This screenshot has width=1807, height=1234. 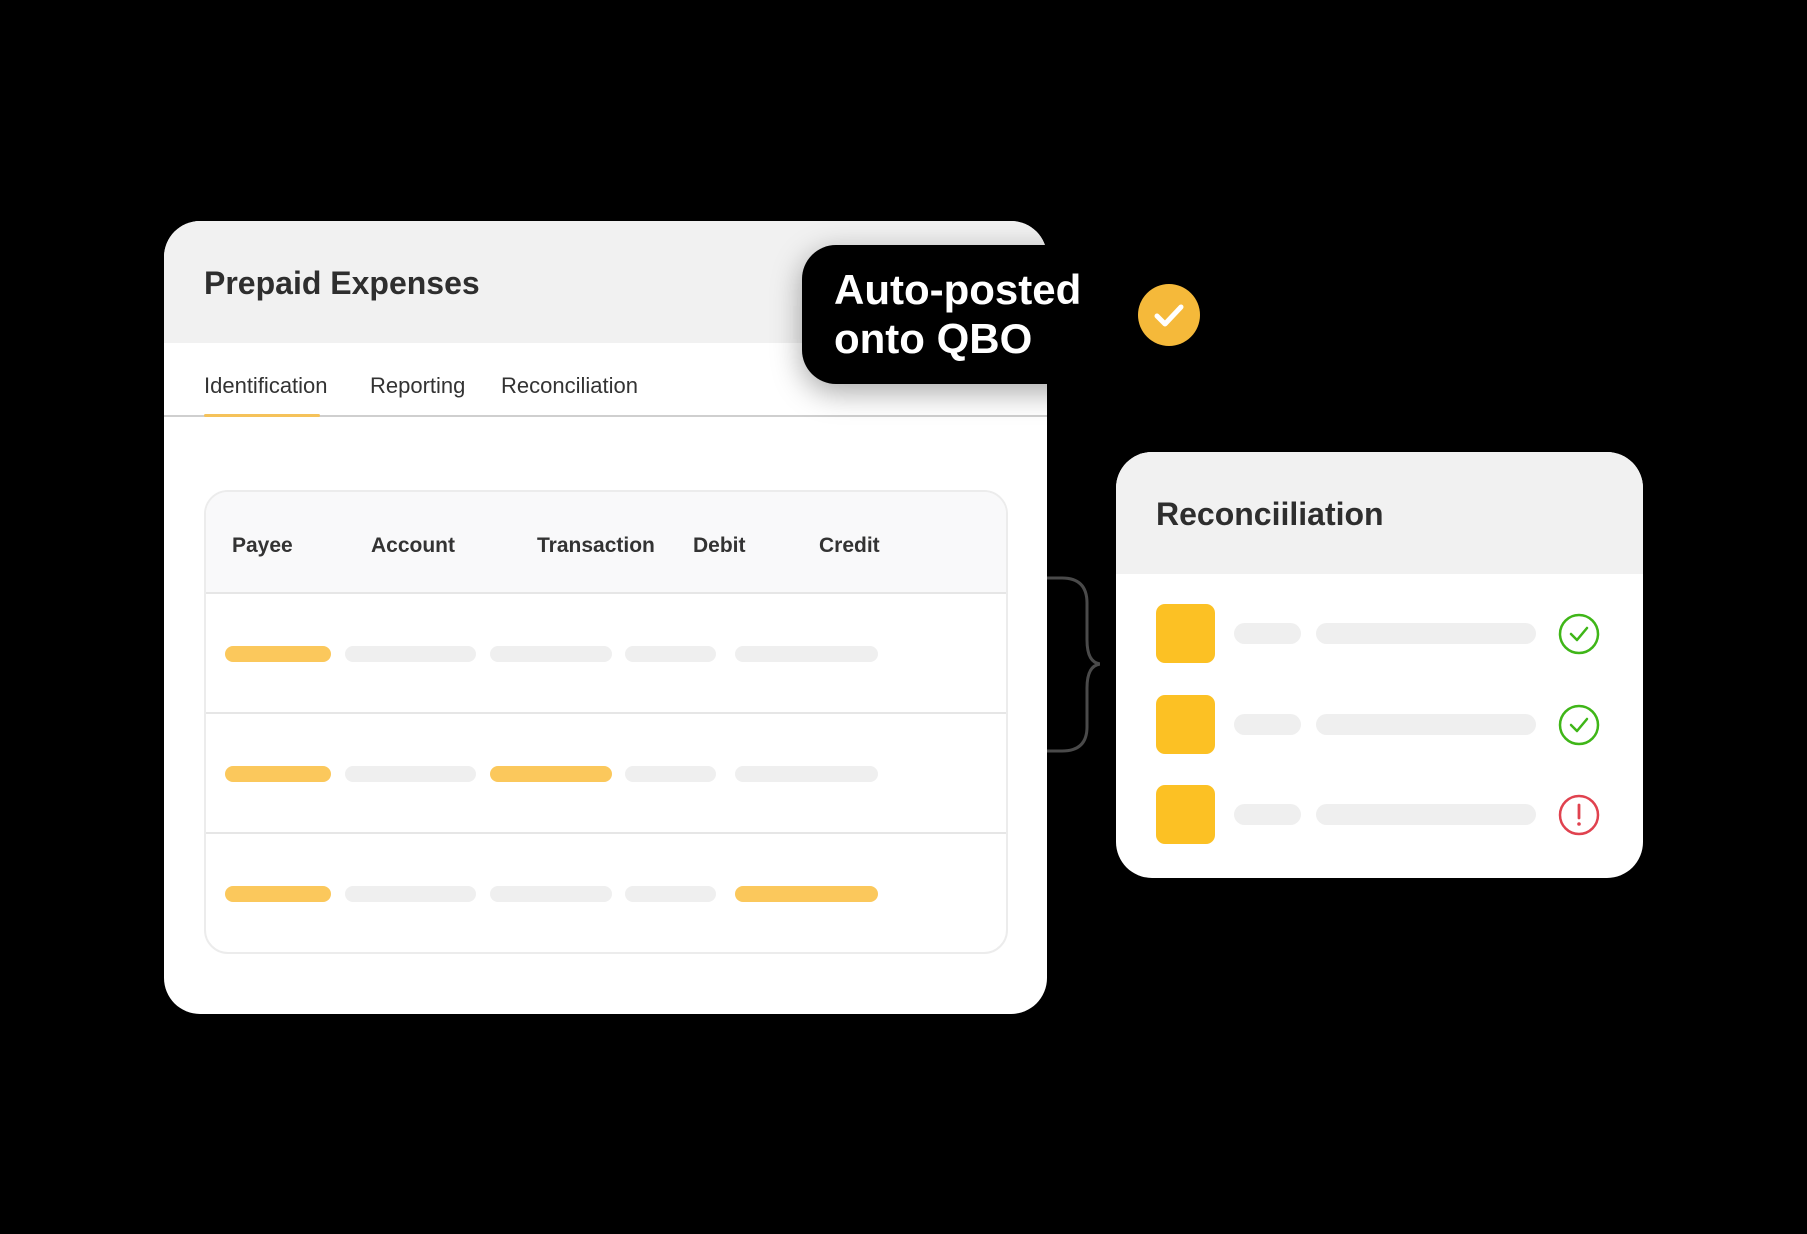 I want to click on bracket-connector, so click(x=1073, y=664).